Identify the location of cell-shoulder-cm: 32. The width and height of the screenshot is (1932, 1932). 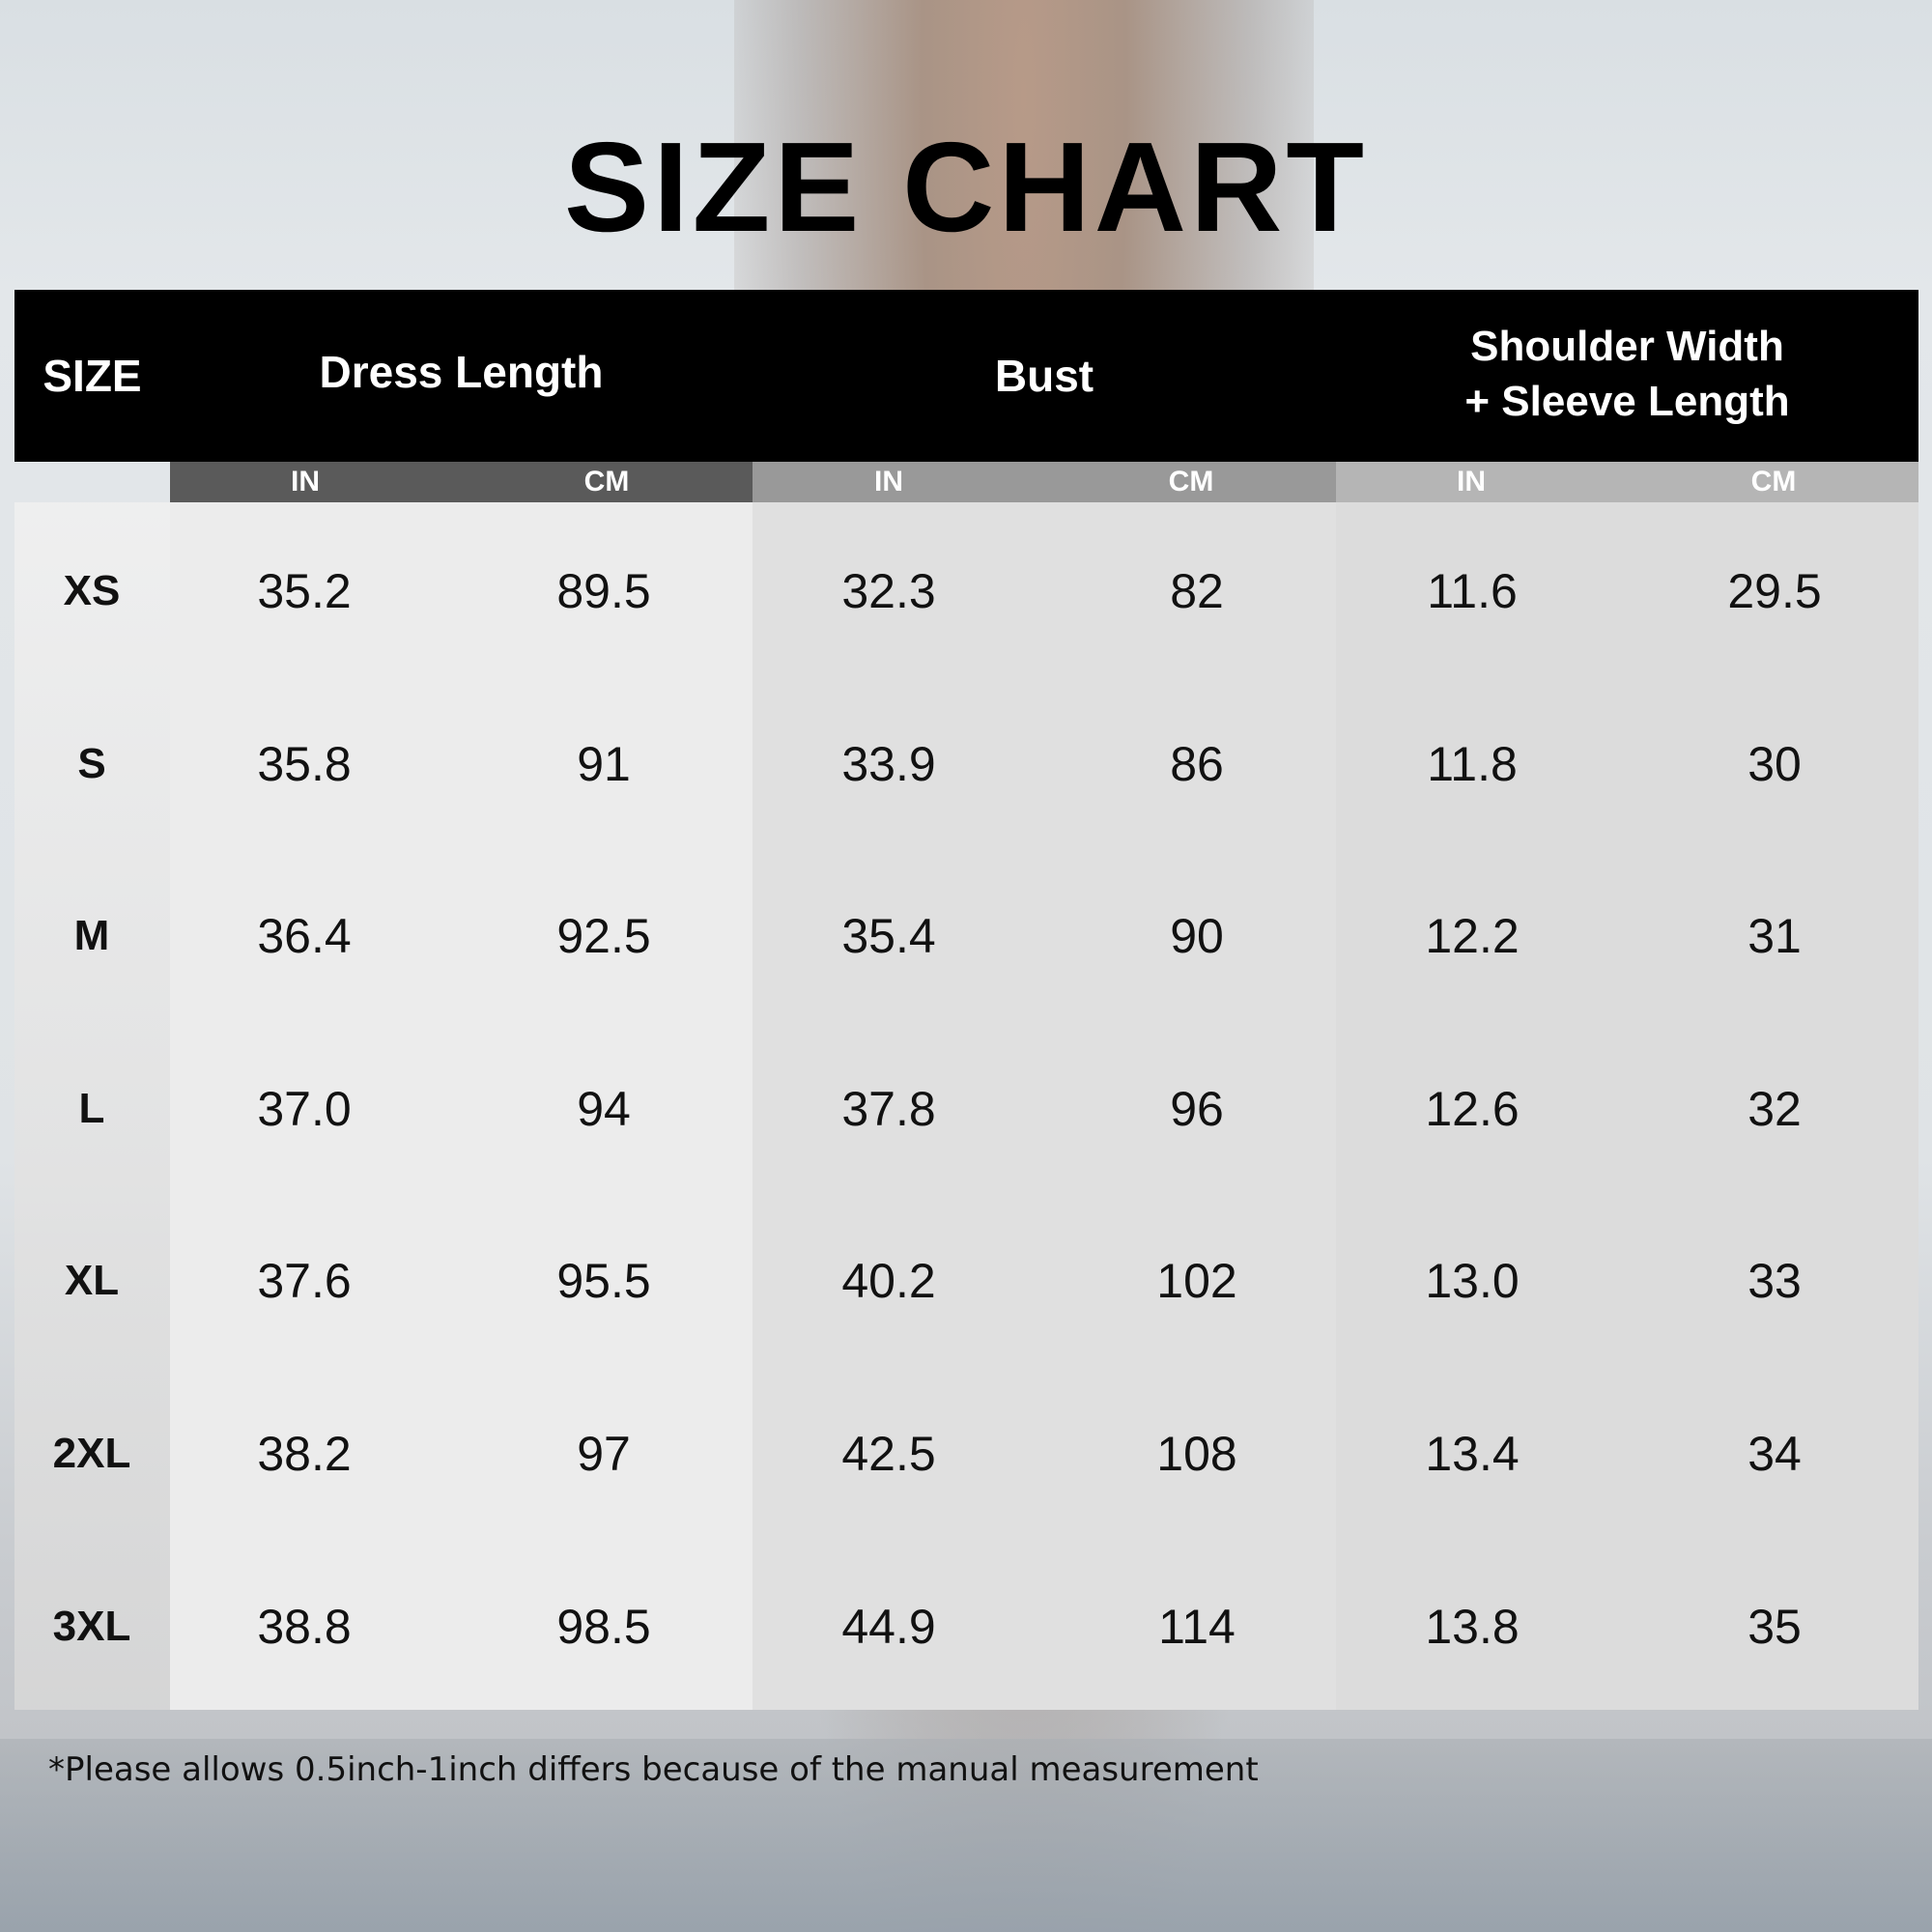
(1774, 1108).